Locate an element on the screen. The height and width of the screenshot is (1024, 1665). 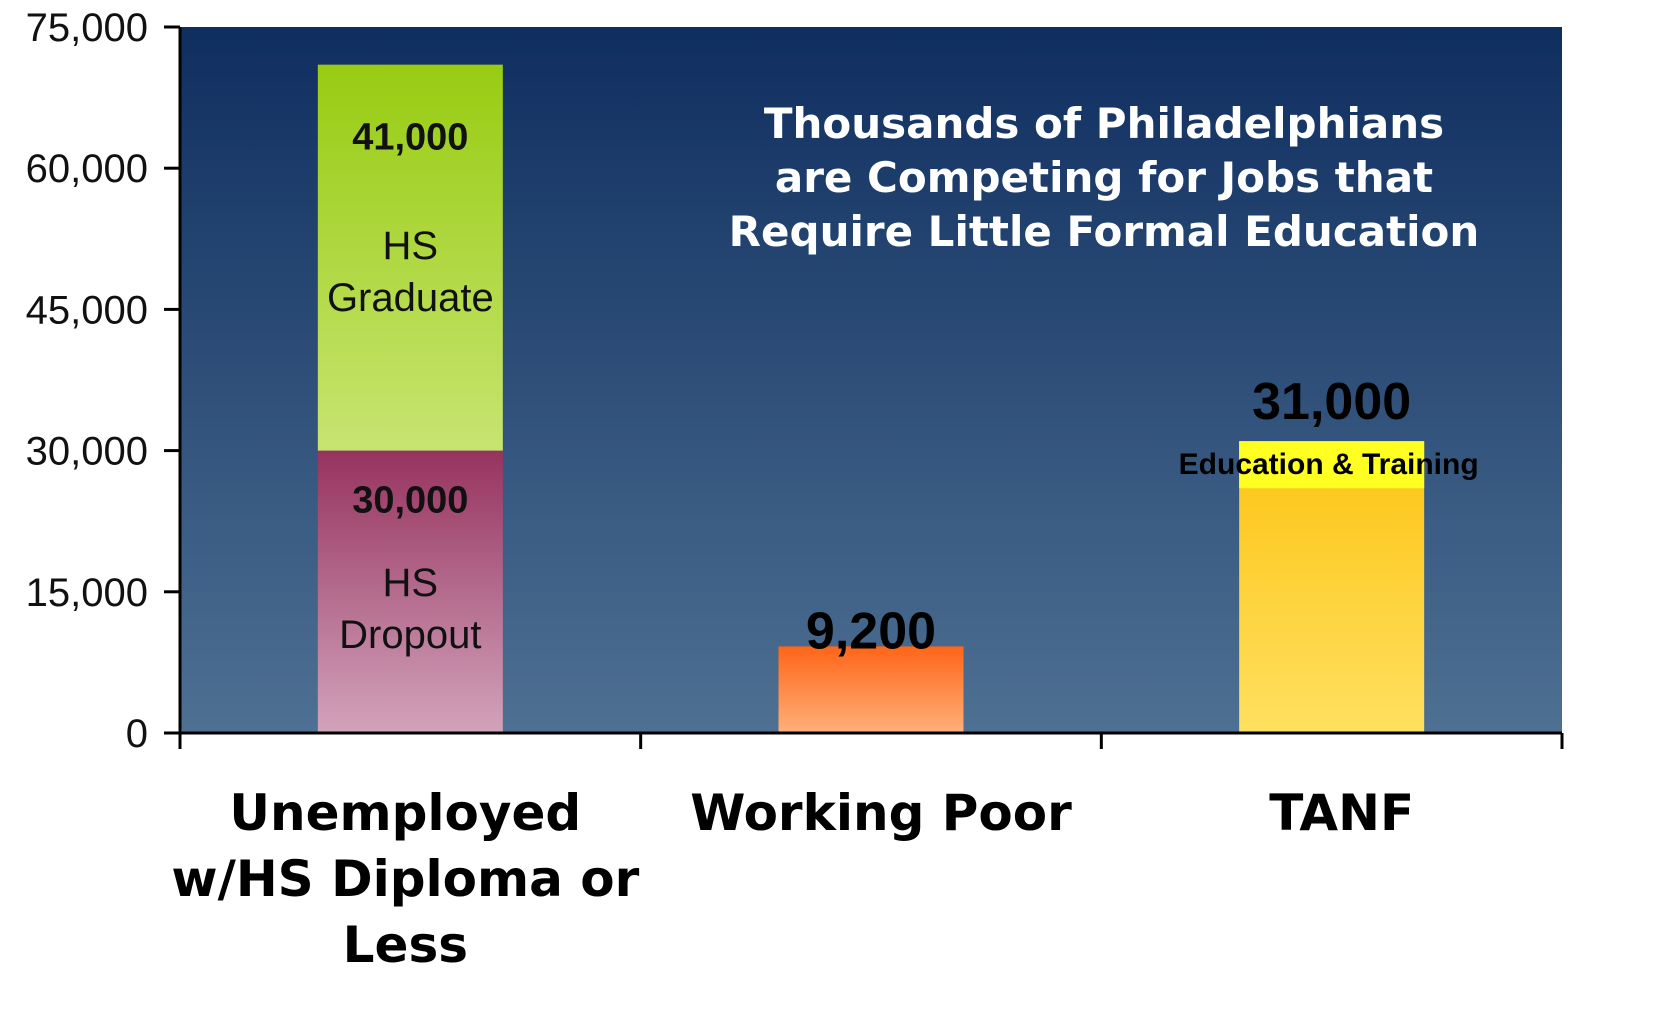
segment-name-label: Graduate is located at coordinates (410, 298).